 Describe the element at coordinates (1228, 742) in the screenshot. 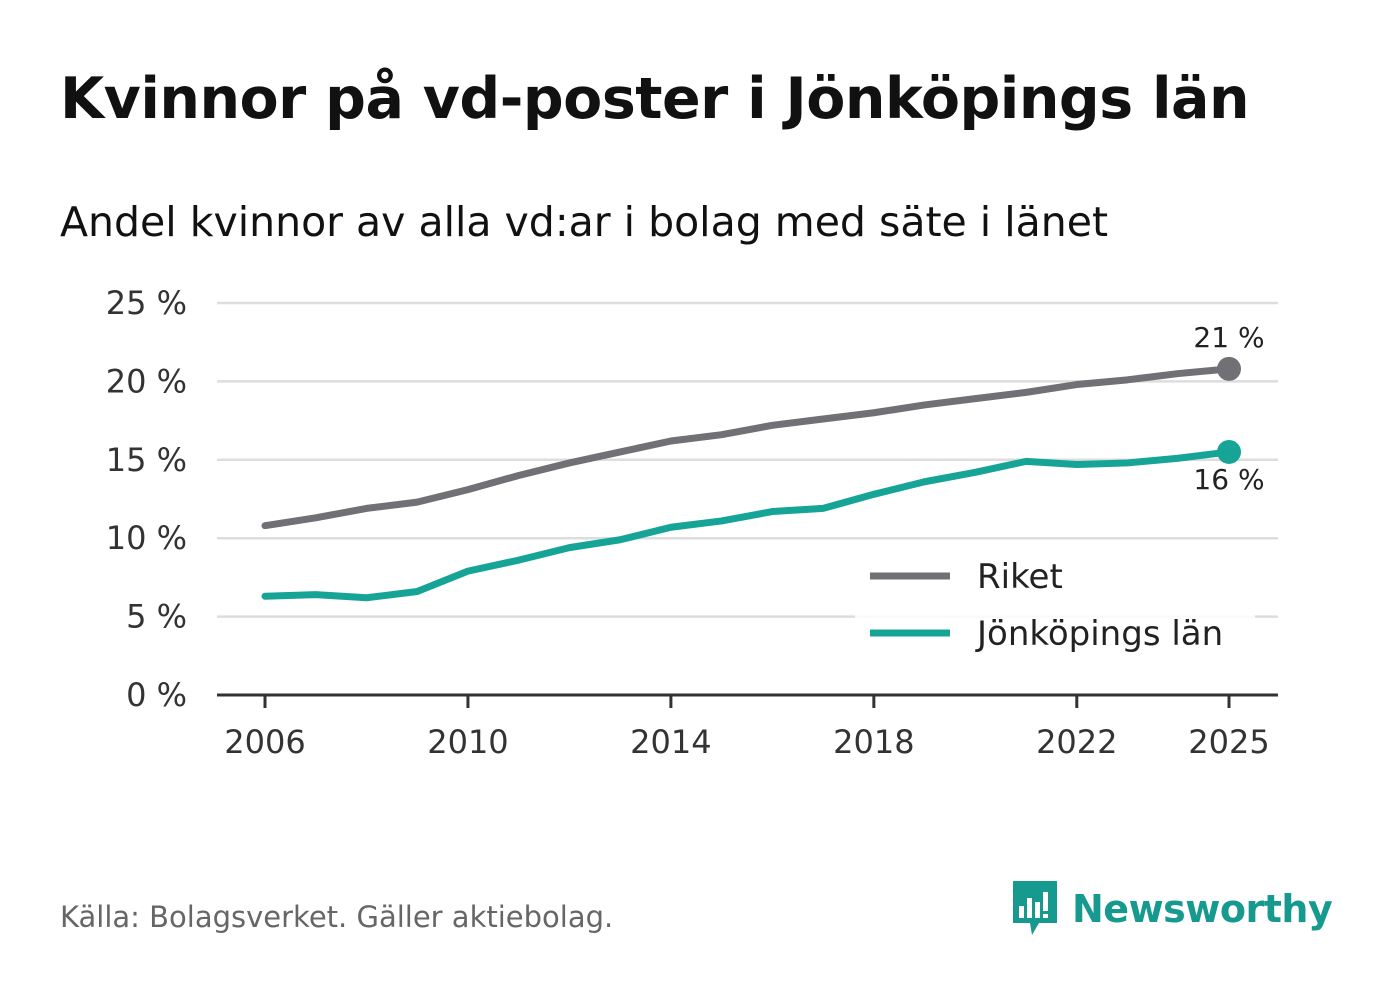

I see `x-tick-label: 2025` at that location.